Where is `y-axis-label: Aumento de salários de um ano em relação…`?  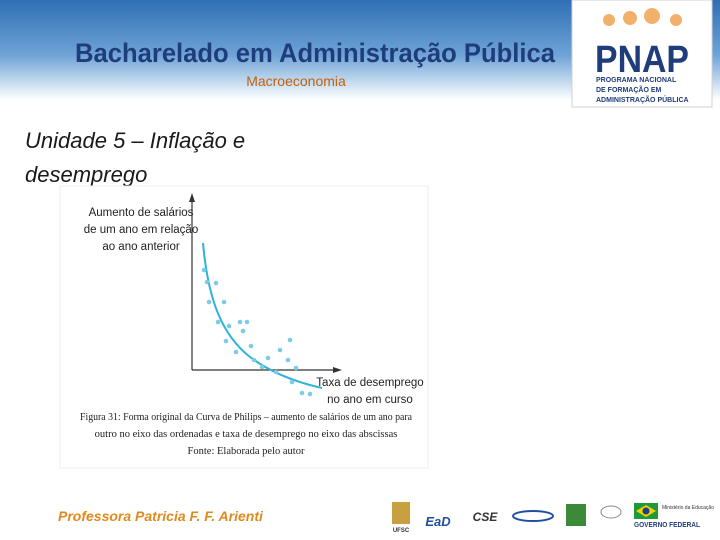
y-axis-label: Aumento de salários de um ano em relação… is located at coordinates (141, 230).